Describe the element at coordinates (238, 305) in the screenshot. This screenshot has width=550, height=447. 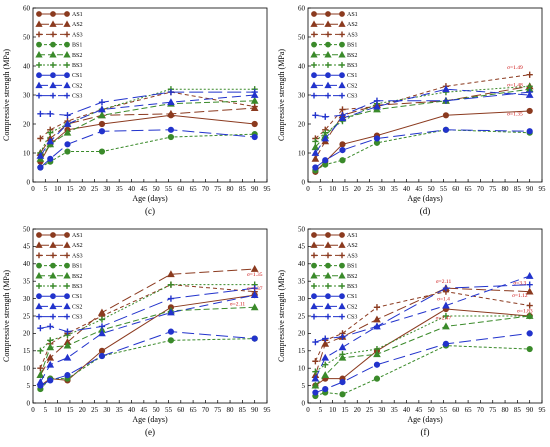
I see `sigma-annotation: σ=2.11` at that location.